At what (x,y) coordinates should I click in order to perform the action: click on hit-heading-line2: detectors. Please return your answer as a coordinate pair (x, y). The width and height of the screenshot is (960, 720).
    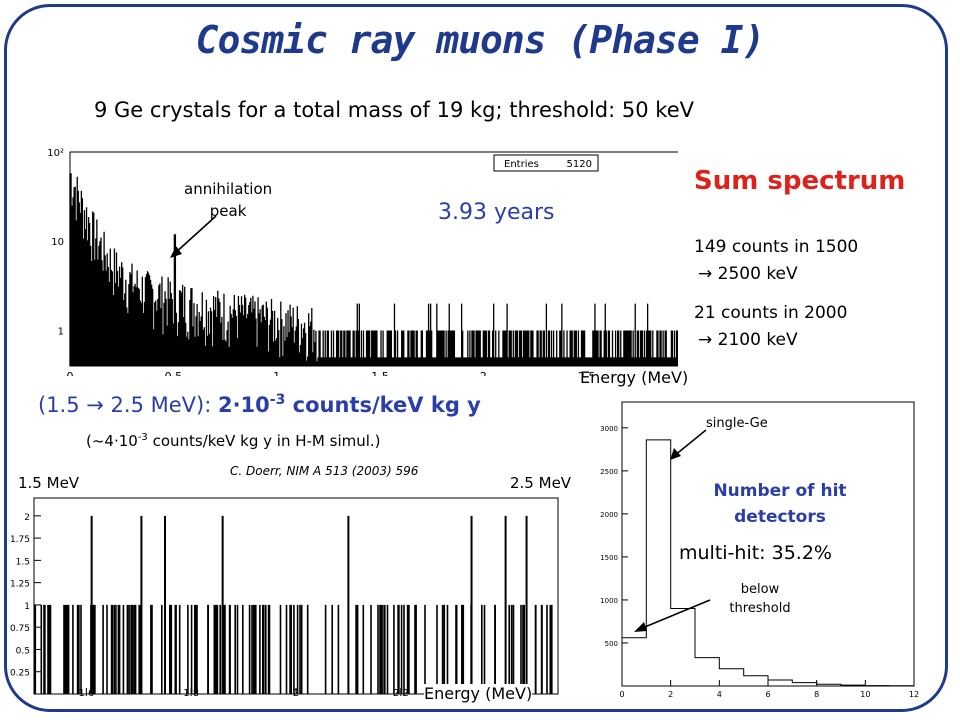
    Looking at the image, I should click on (780, 517).